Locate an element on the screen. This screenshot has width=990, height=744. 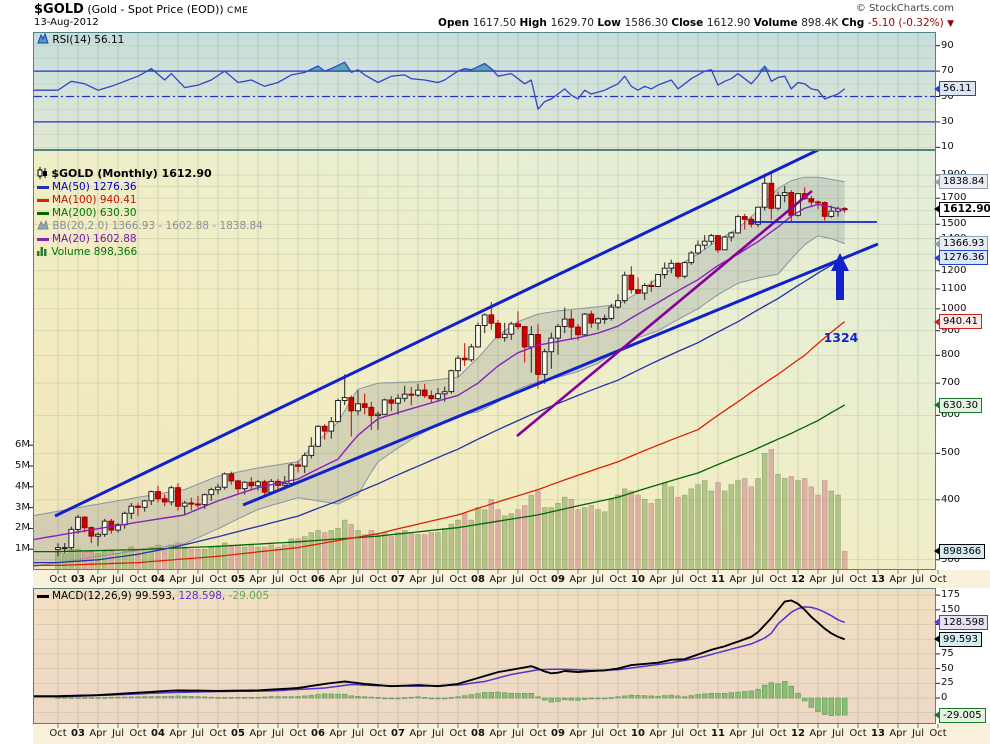
rsi-legend-label: RSI(14) 56.11 is located at coordinates (88, 40).